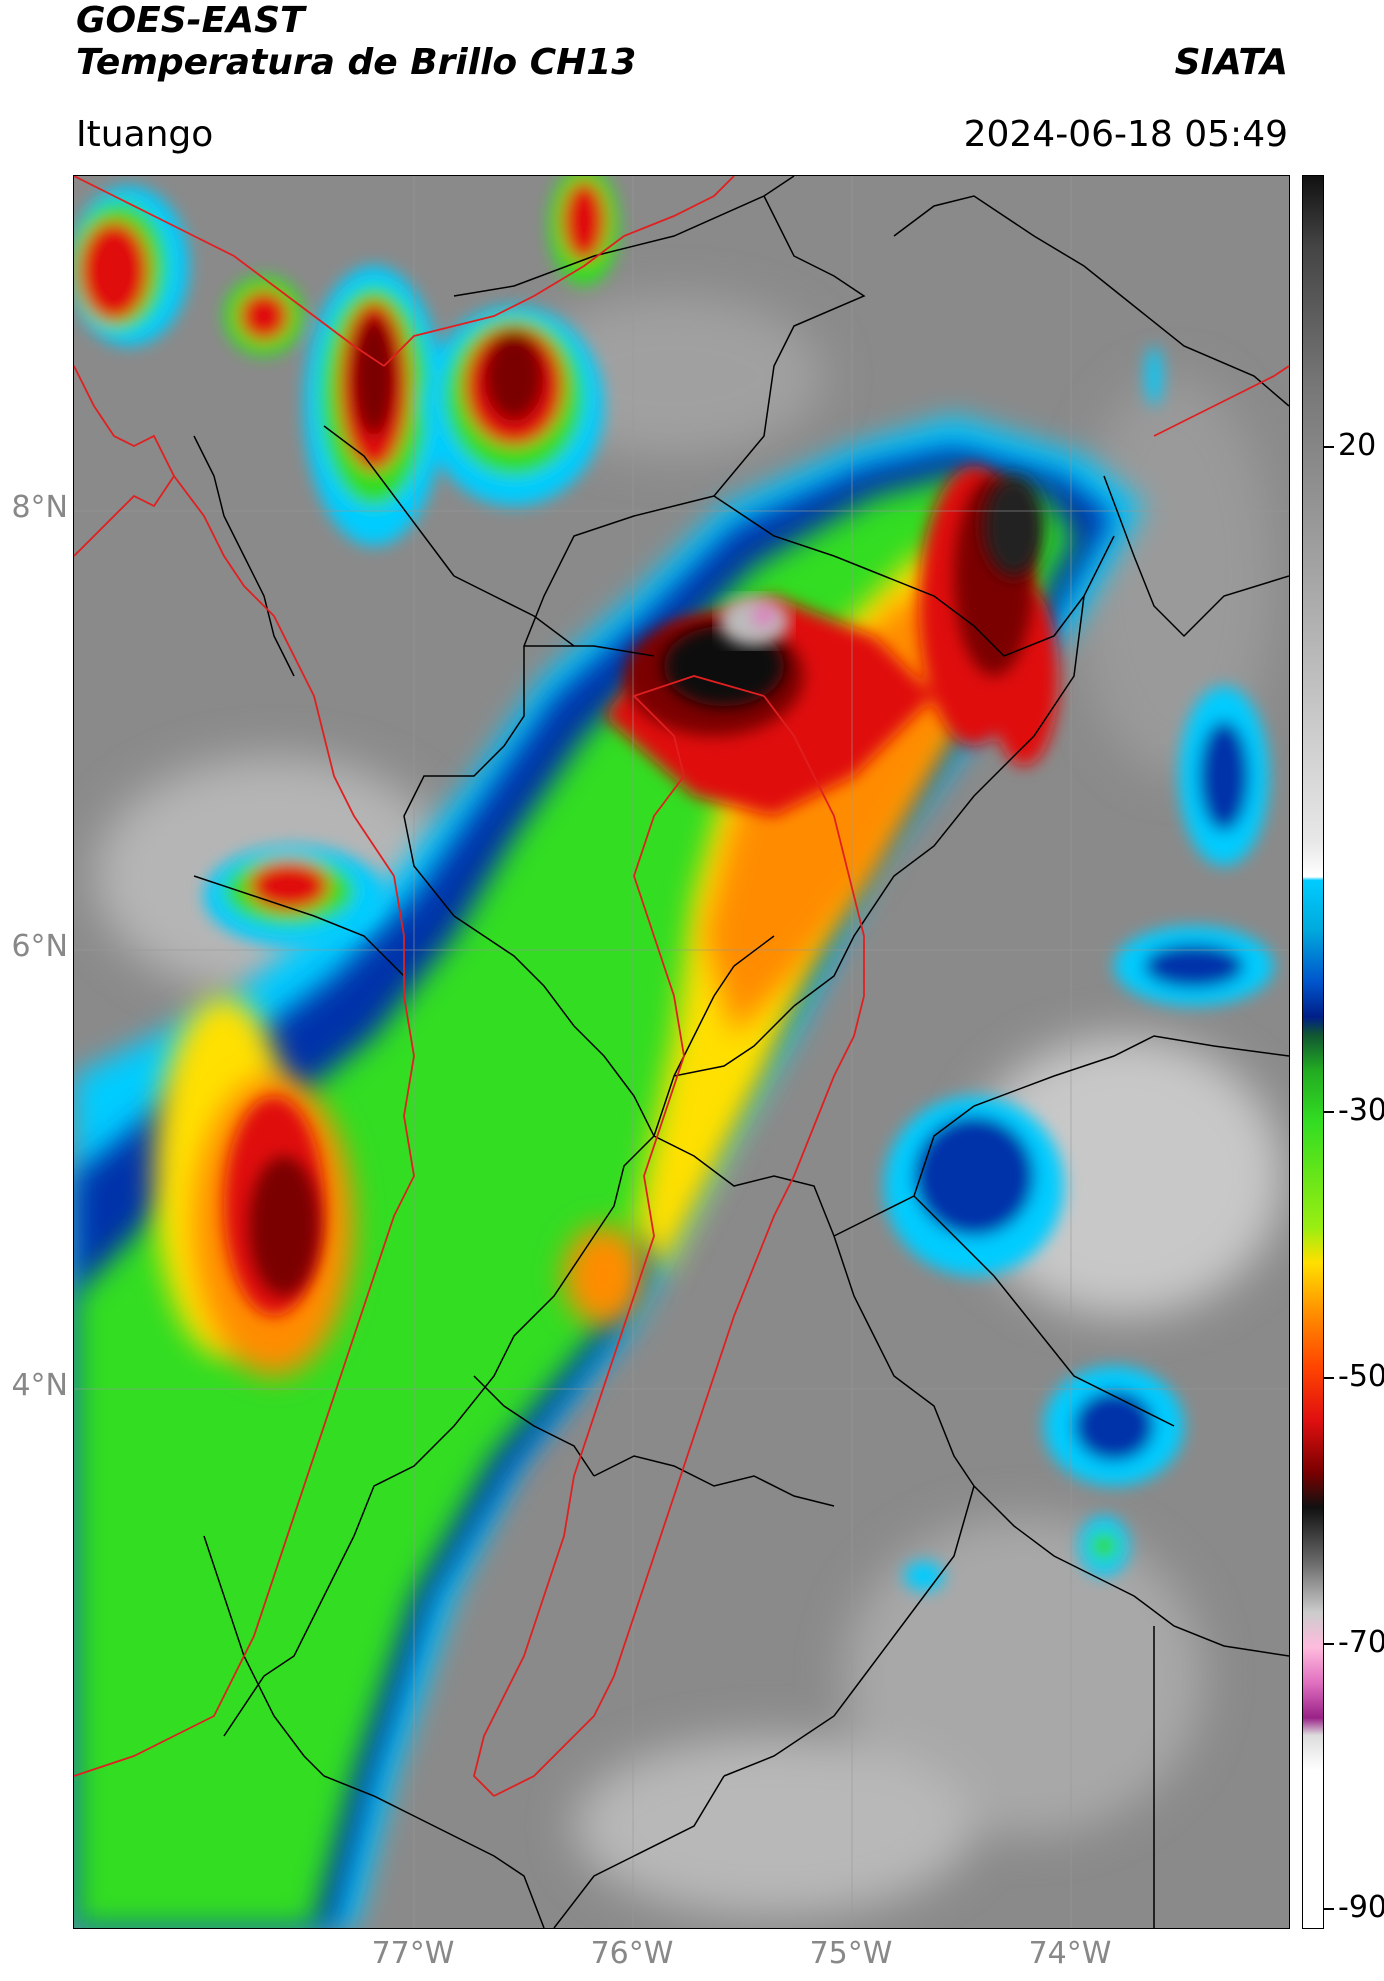 Image resolution: width=1384 pixels, height=1981 pixels. I want to click on temperature-colorbar, so click(1313, 1052).